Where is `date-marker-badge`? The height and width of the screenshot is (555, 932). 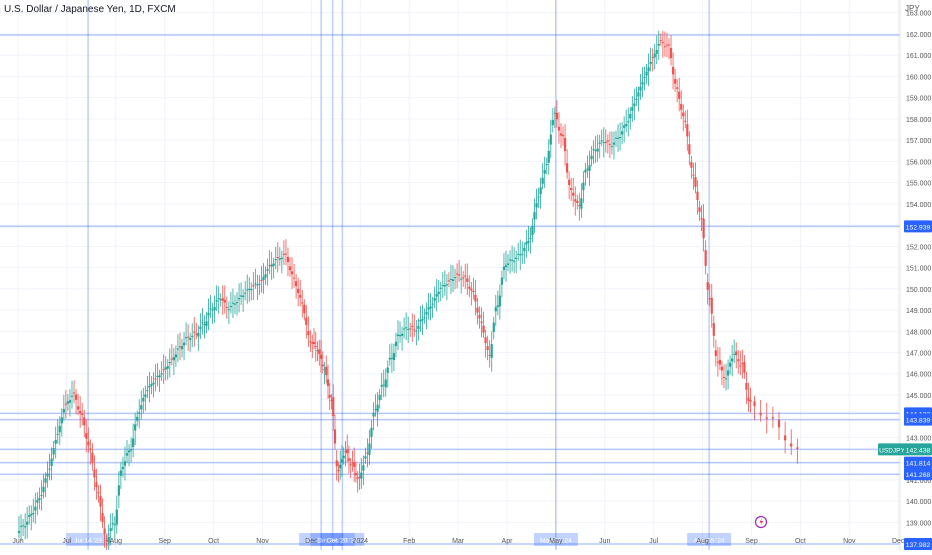
date-marker-badge is located at coordinates (555, 539).